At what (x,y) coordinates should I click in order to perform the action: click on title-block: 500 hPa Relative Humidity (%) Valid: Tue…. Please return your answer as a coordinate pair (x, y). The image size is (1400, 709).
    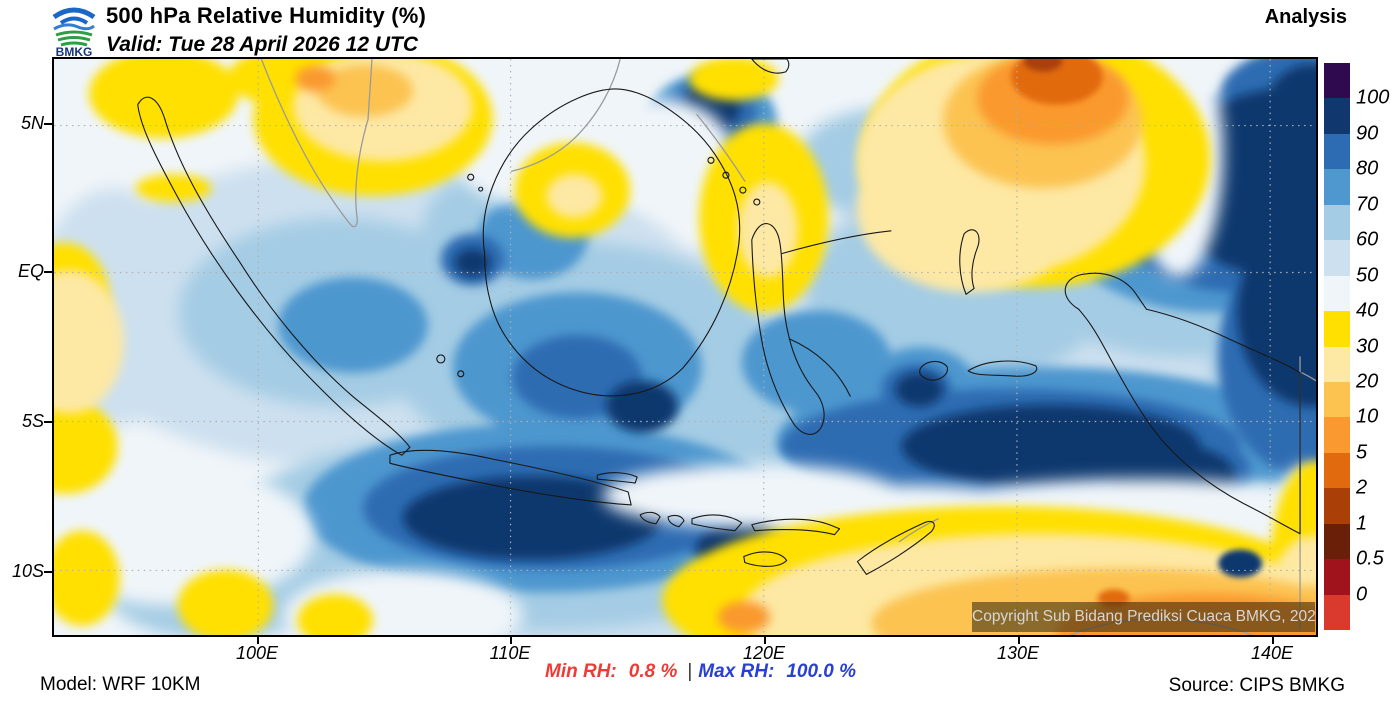
    Looking at the image, I should click on (266, 30).